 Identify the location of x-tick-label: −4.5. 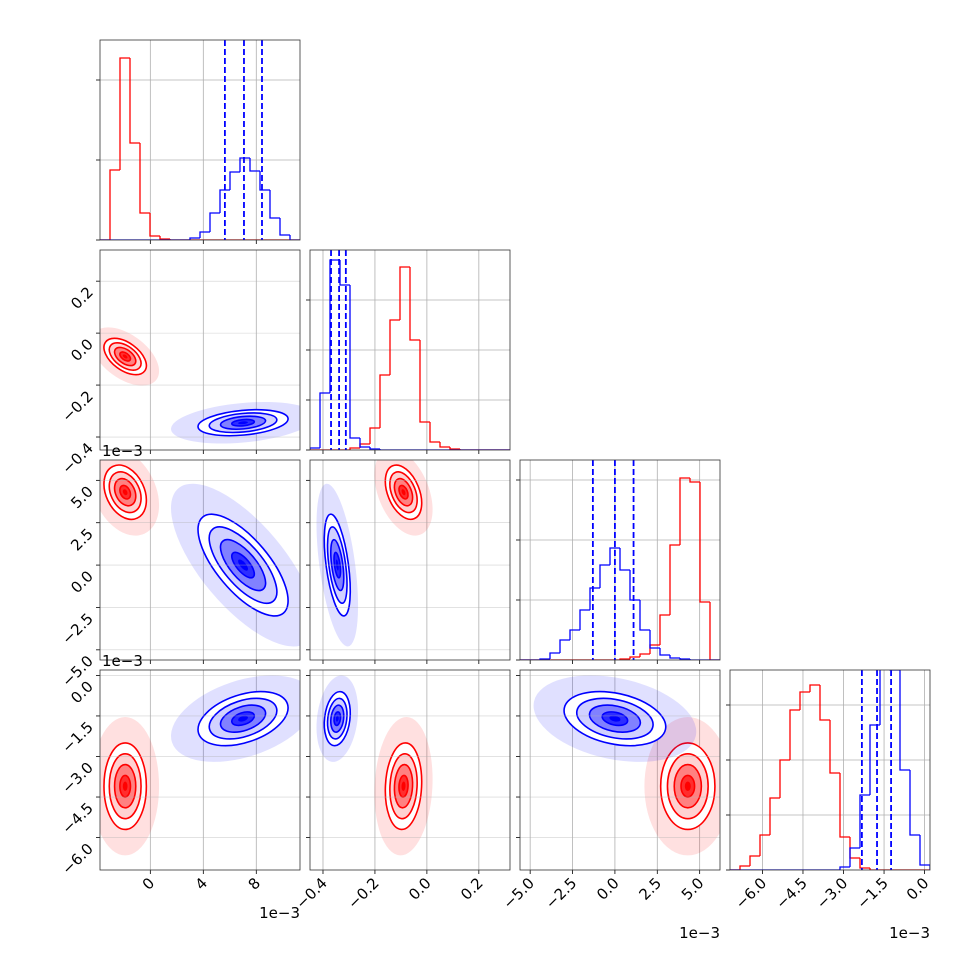
(791, 893).